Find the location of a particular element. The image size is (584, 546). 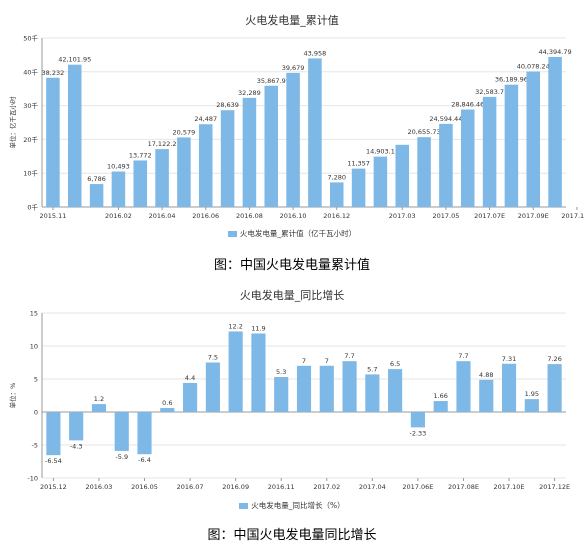

chart2-ytick-label: 5 is located at coordinates (36, 380).